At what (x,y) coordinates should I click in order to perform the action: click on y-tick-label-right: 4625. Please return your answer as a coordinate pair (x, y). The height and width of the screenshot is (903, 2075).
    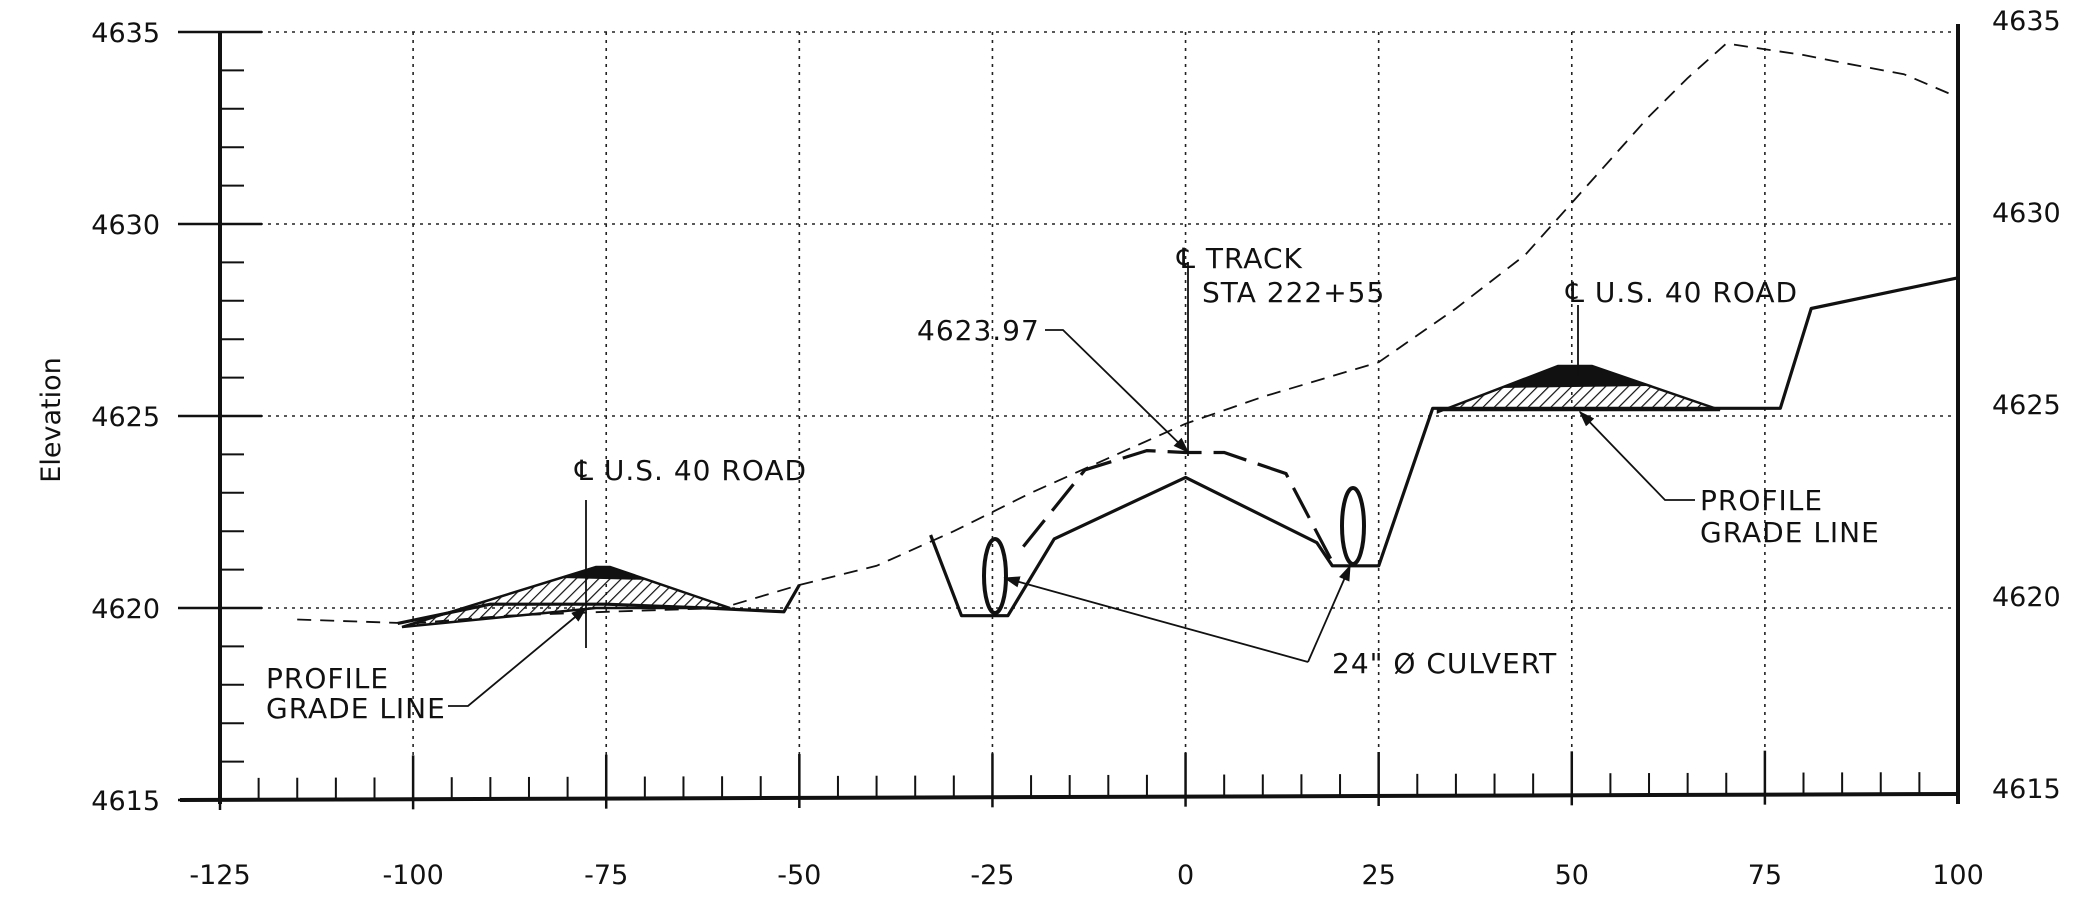
    Looking at the image, I should click on (2026, 405).